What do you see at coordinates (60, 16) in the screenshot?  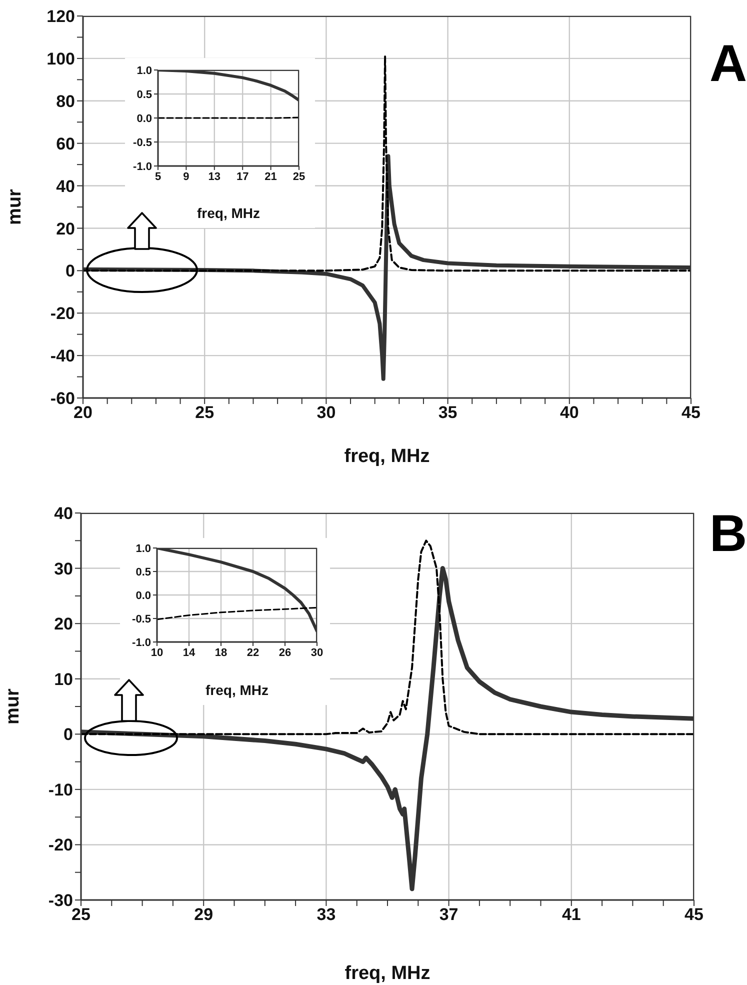 I see `y-tick-label: 120` at bounding box center [60, 16].